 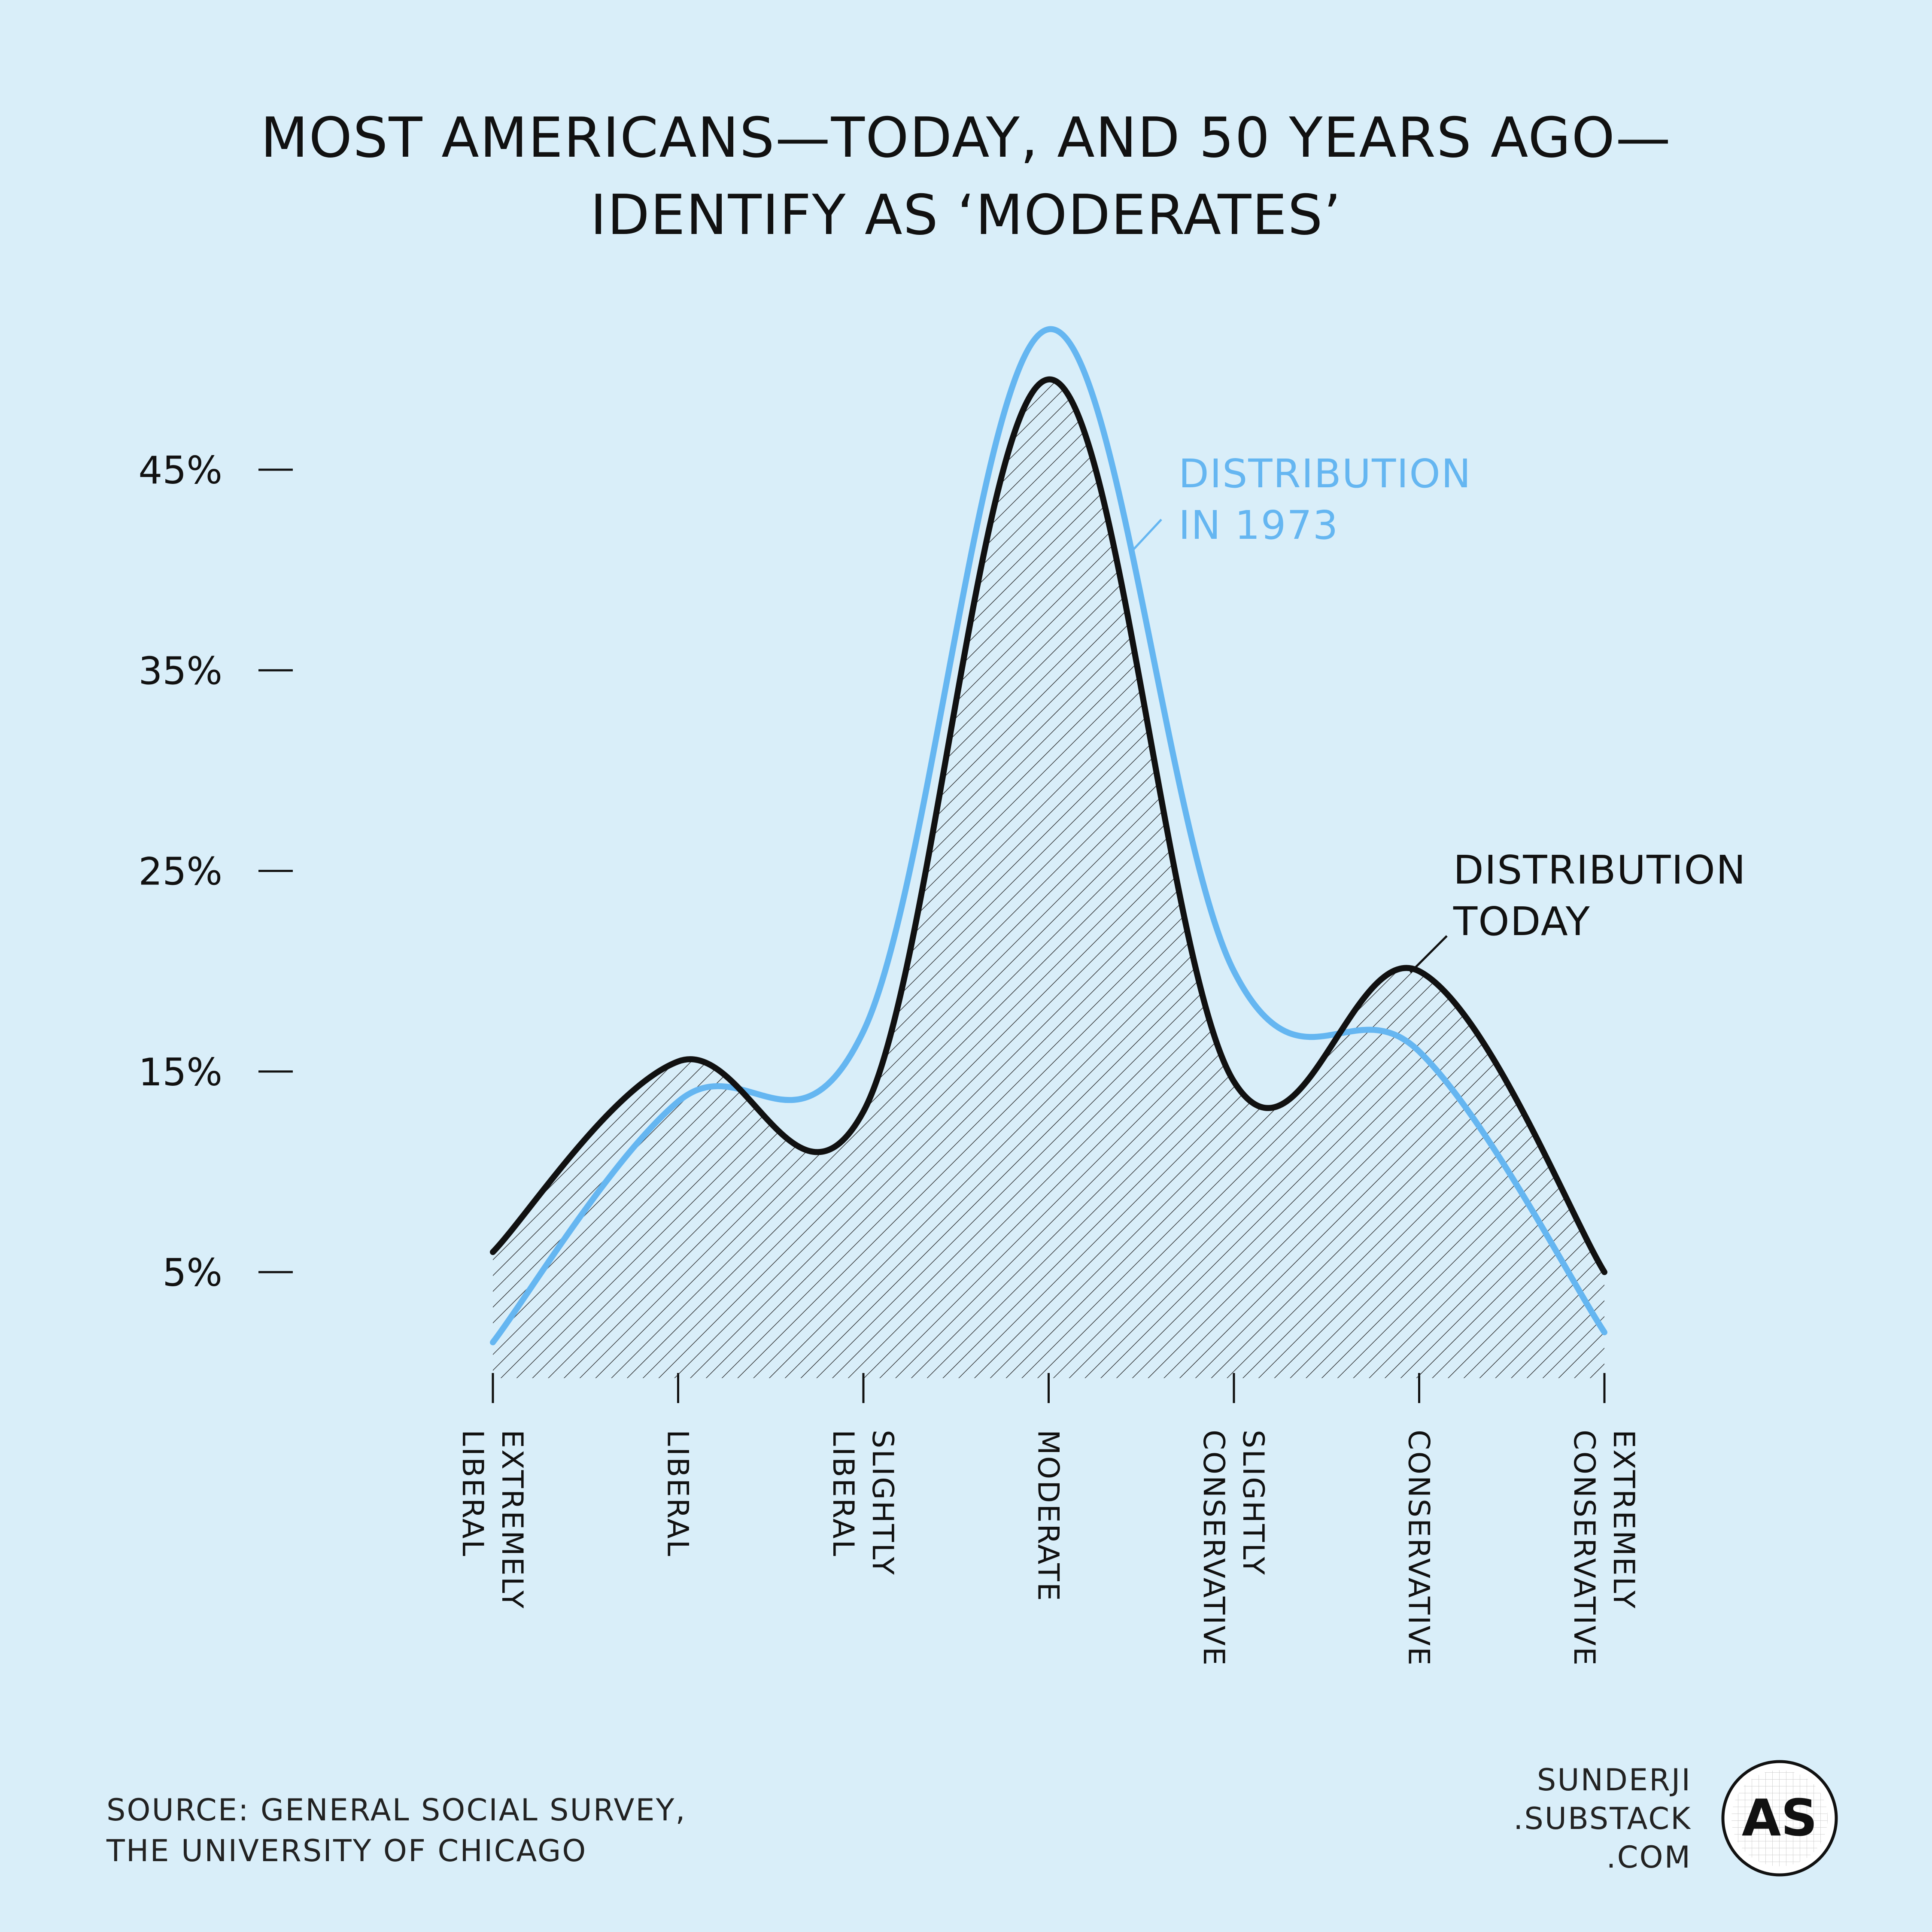 What do you see at coordinates (1649, 1858) in the screenshot?
I see `brand-line-3: .COM` at bounding box center [1649, 1858].